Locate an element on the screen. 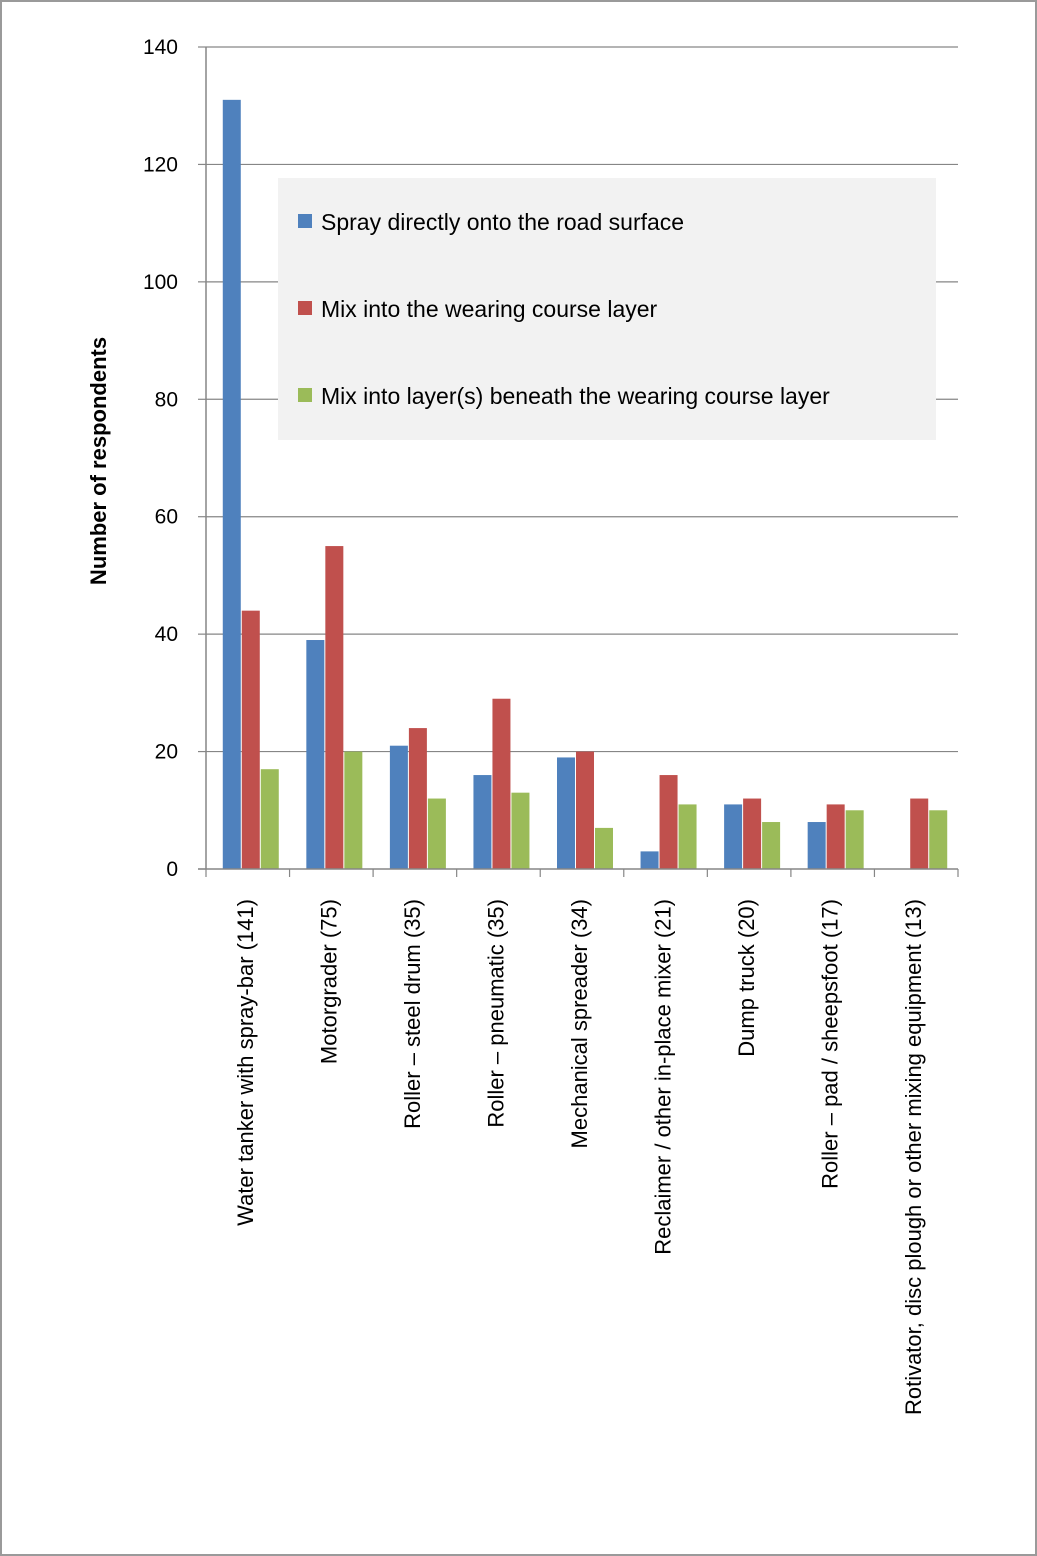 This screenshot has width=1037, height=1556. x-category-label: Roller – steel drum (35) is located at coordinates (412, 1014).